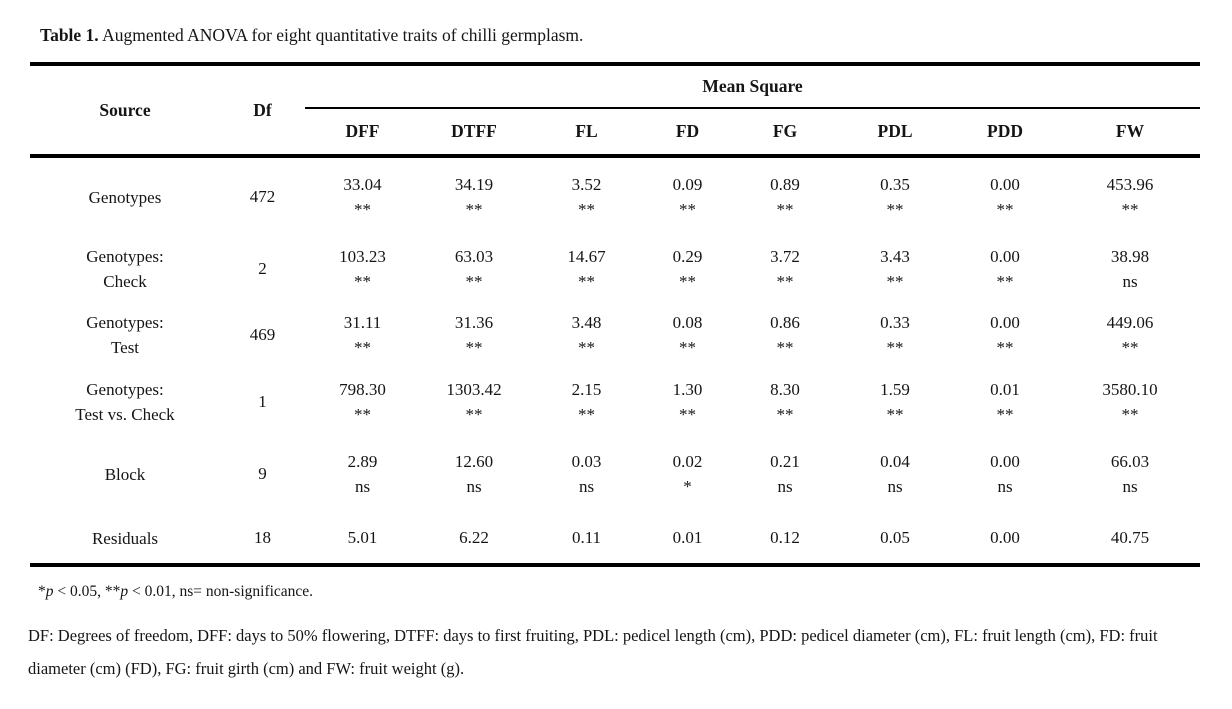 The height and width of the screenshot is (709, 1232). What do you see at coordinates (586, 256) in the screenshot?
I see `cell-value: 14.67` at bounding box center [586, 256].